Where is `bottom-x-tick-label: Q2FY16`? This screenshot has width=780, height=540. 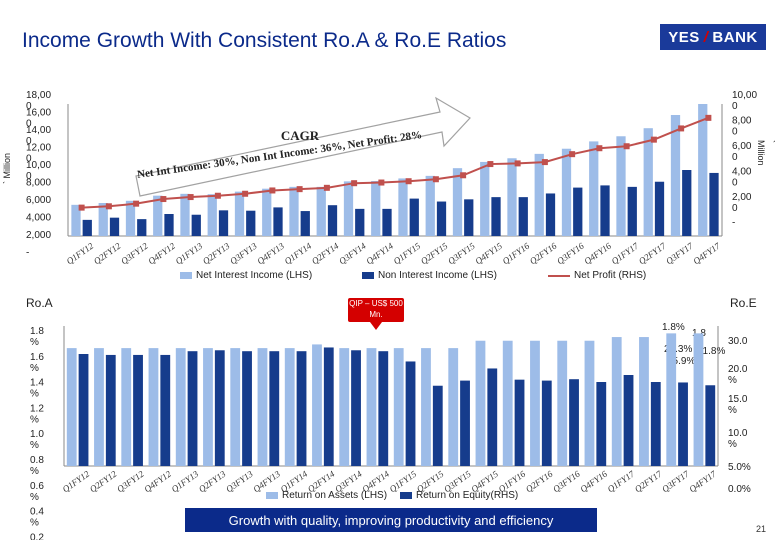
bottom-x-tick-label: Q2FY16 is located at coordinates (539, 481).